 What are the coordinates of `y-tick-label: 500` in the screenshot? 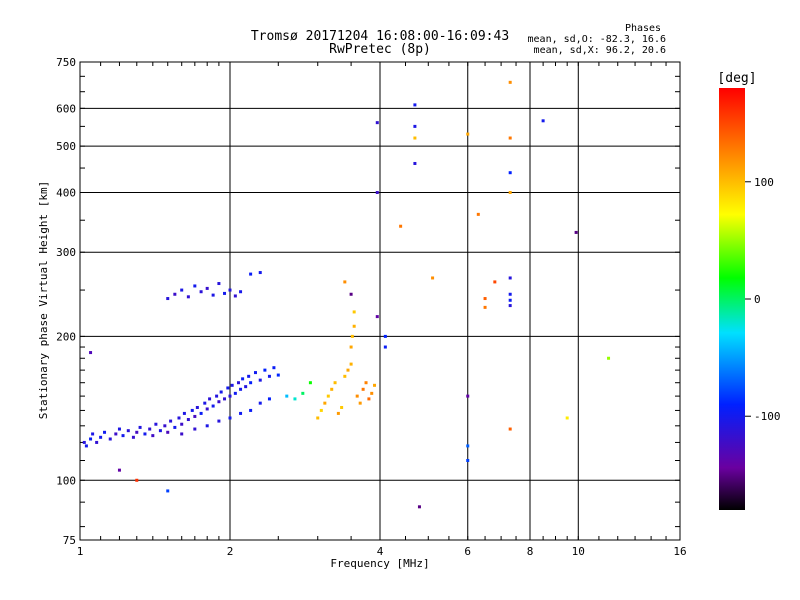 It's located at (66, 146).